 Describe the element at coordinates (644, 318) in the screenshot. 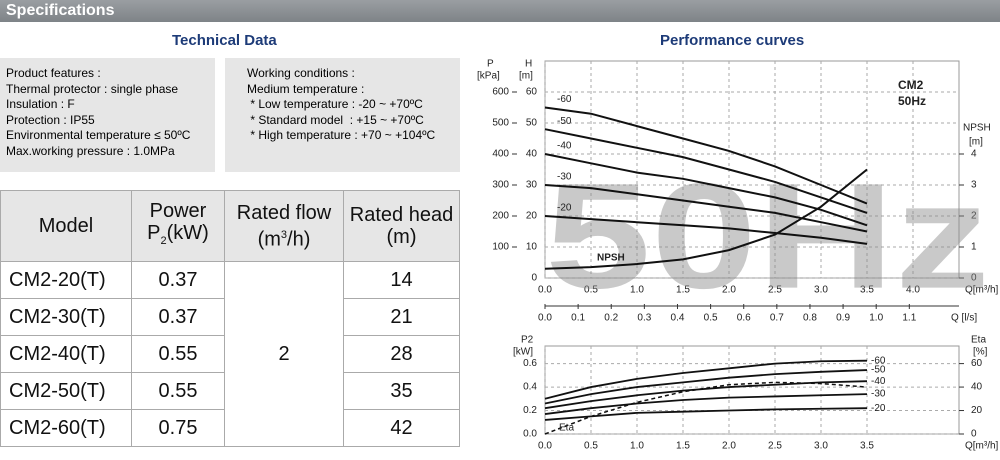

I see `x2-tick-label: 0.3` at that location.